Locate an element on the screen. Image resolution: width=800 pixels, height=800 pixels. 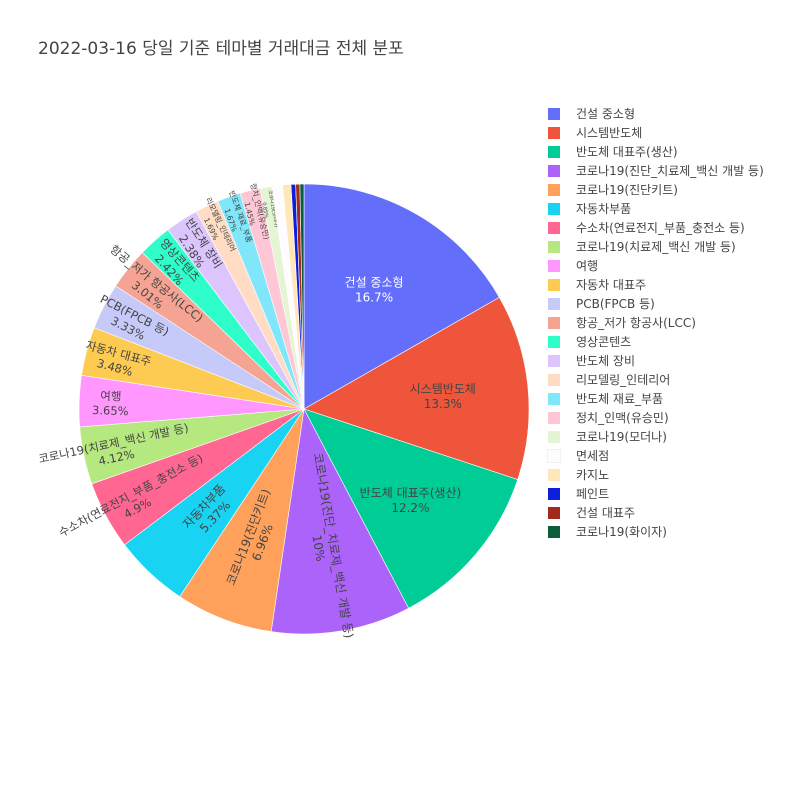
legend-label: 반도체 장비 is located at coordinates (606, 361).